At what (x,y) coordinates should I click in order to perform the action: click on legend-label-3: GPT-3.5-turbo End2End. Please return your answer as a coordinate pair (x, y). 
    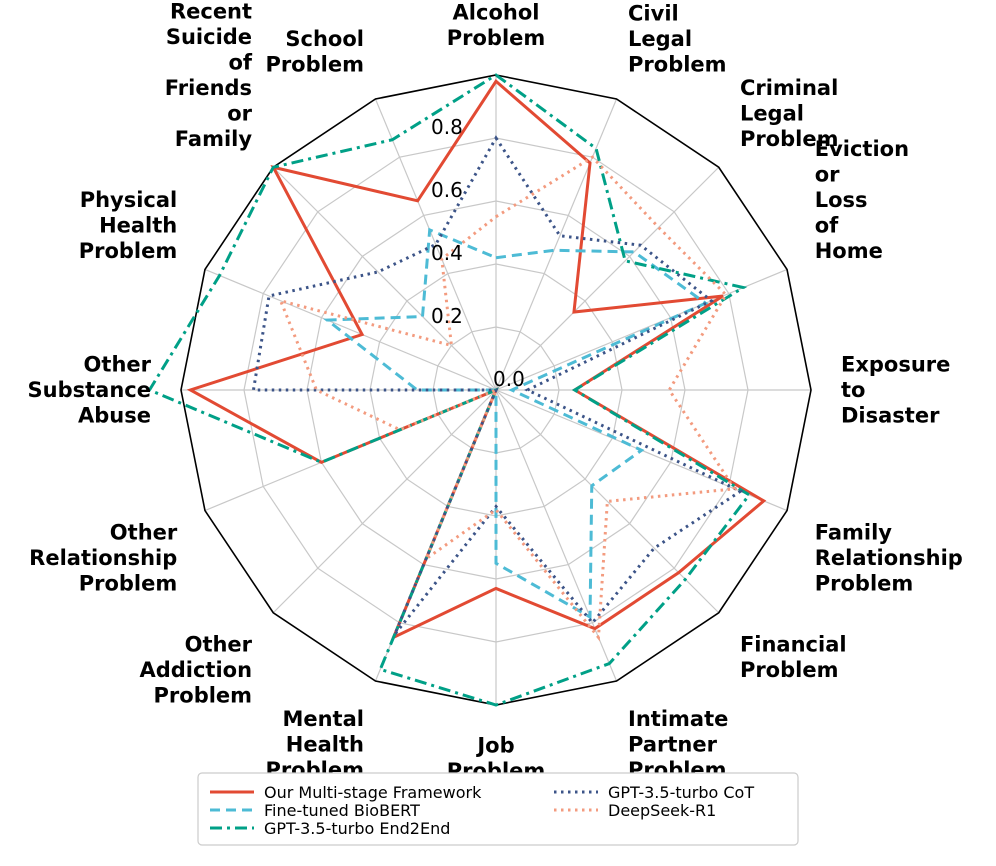
    Looking at the image, I should click on (357, 828).